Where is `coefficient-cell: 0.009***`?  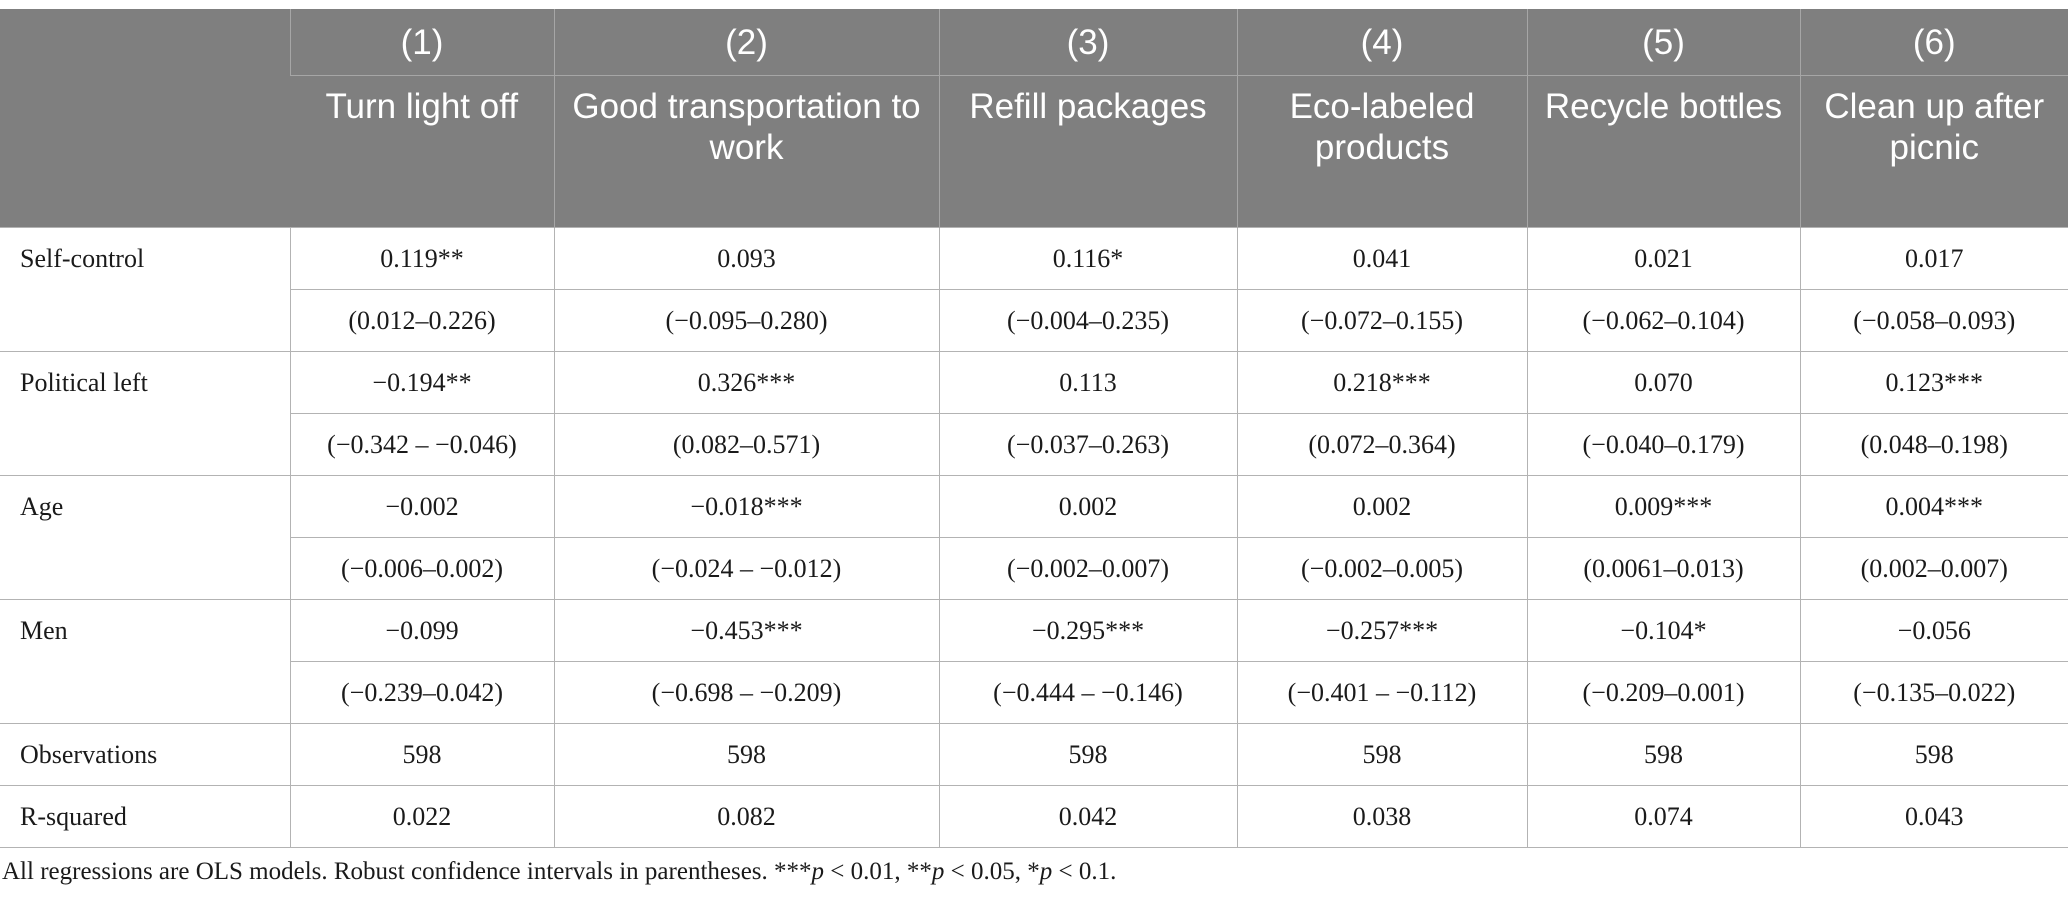 coefficient-cell: 0.009*** is located at coordinates (1663, 506).